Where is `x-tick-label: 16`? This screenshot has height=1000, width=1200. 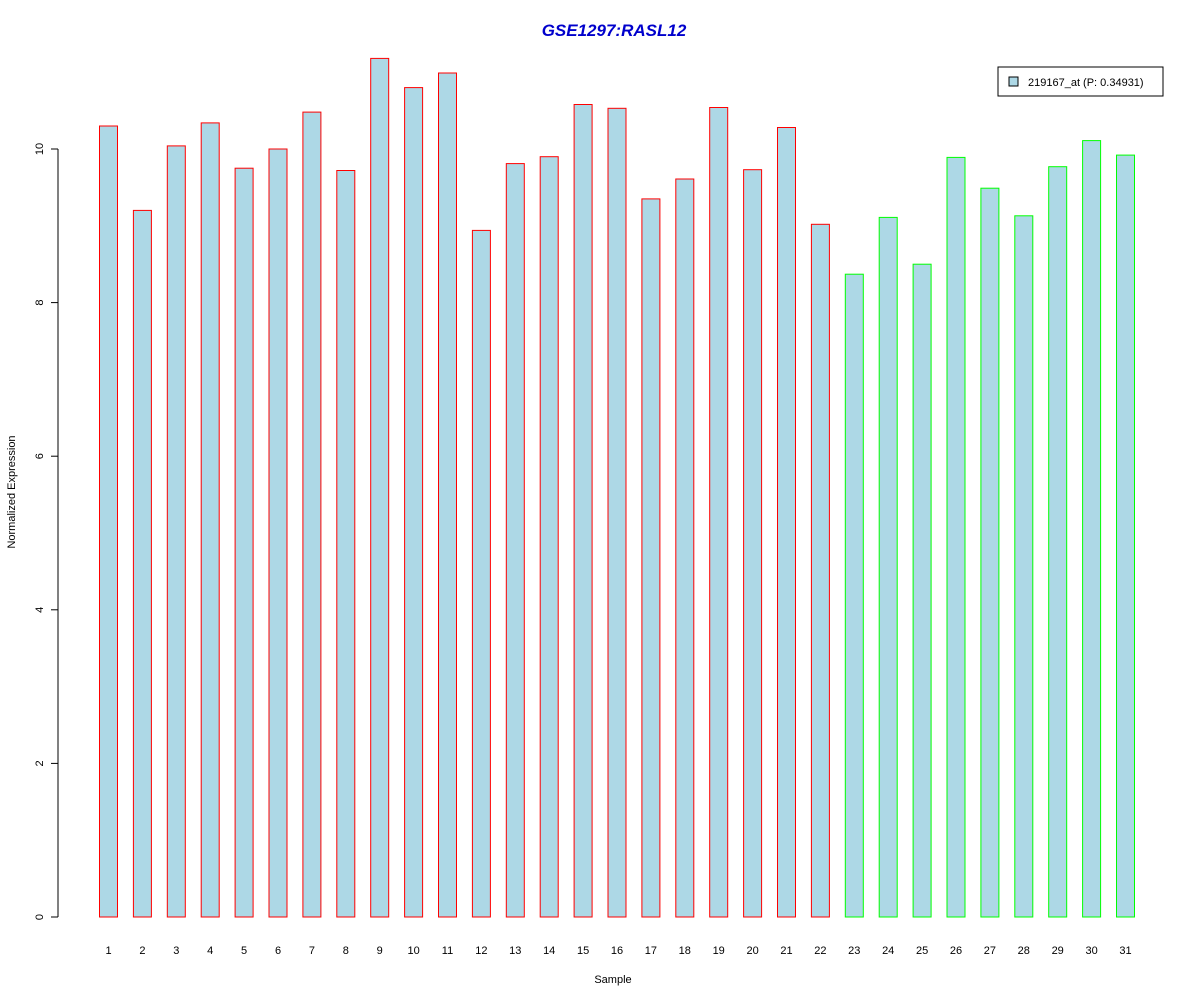 x-tick-label: 16 is located at coordinates (617, 951).